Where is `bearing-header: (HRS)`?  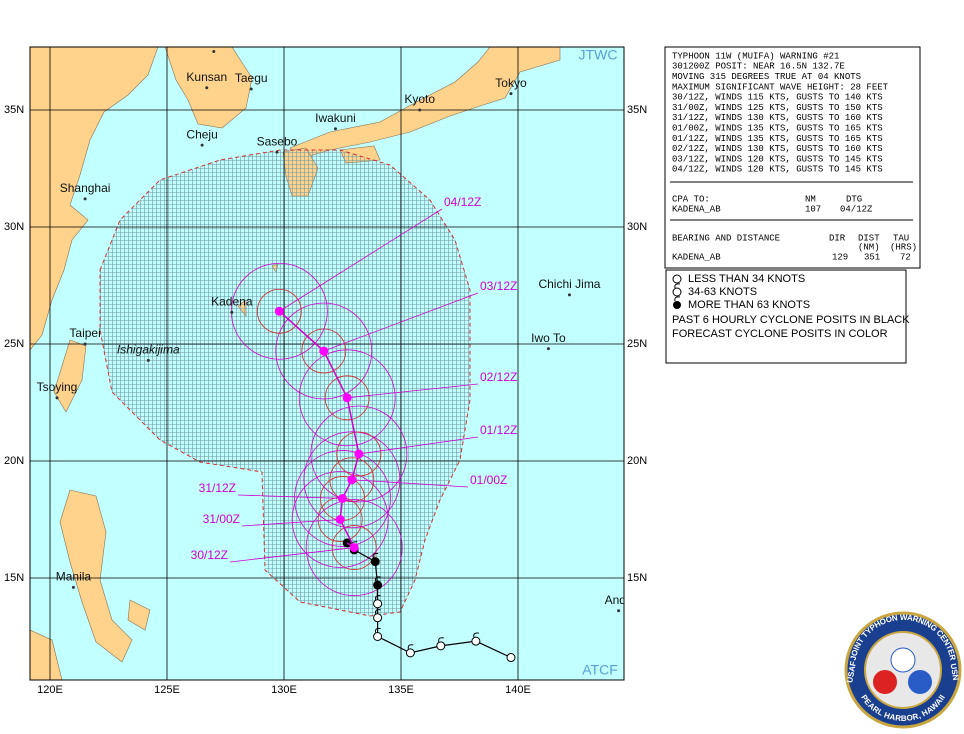
bearing-header: (HRS) is located at coordinates (903, 247).